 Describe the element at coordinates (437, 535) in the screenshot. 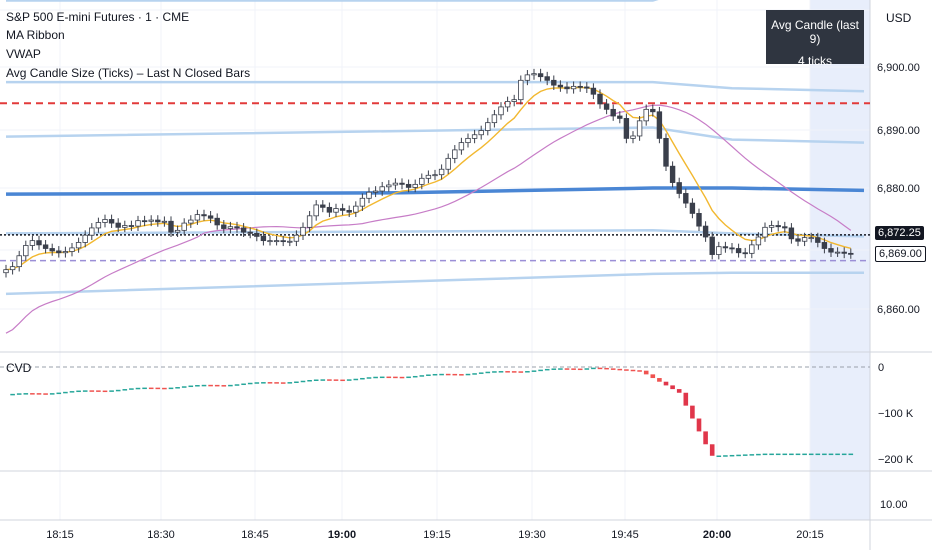

I see `time-tick-label: 19:15` at that location.